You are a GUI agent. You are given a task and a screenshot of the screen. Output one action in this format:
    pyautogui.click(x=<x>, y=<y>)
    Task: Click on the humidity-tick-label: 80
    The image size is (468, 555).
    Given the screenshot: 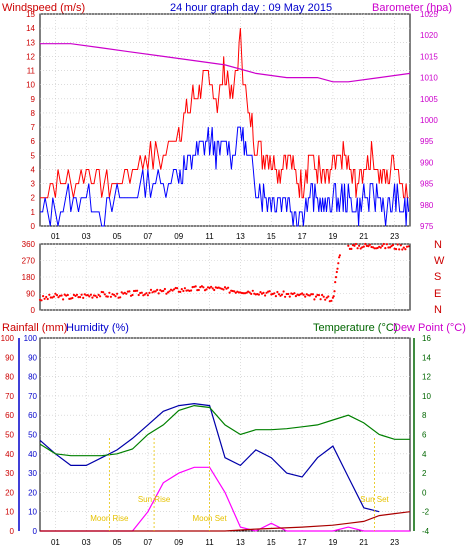 What is the action you would take?
    pyautogui.click(x=32, y=377)
    